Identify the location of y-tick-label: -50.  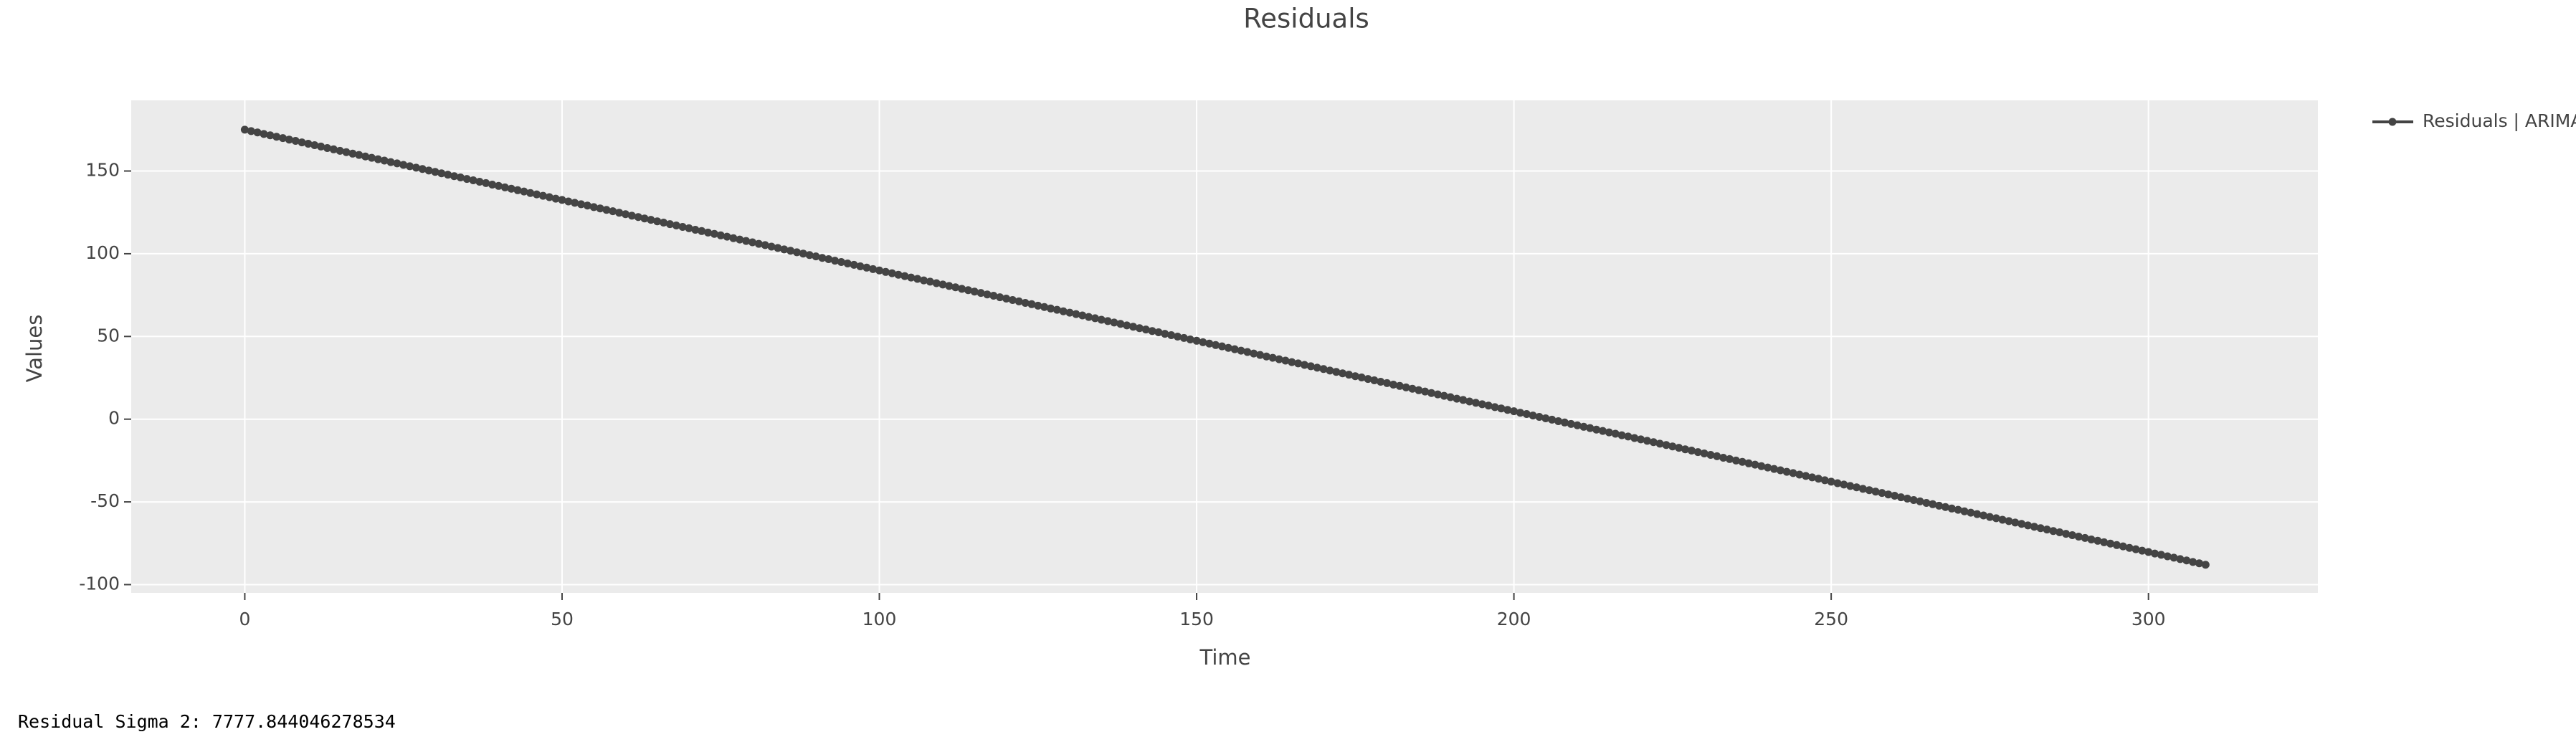
(105, 501).